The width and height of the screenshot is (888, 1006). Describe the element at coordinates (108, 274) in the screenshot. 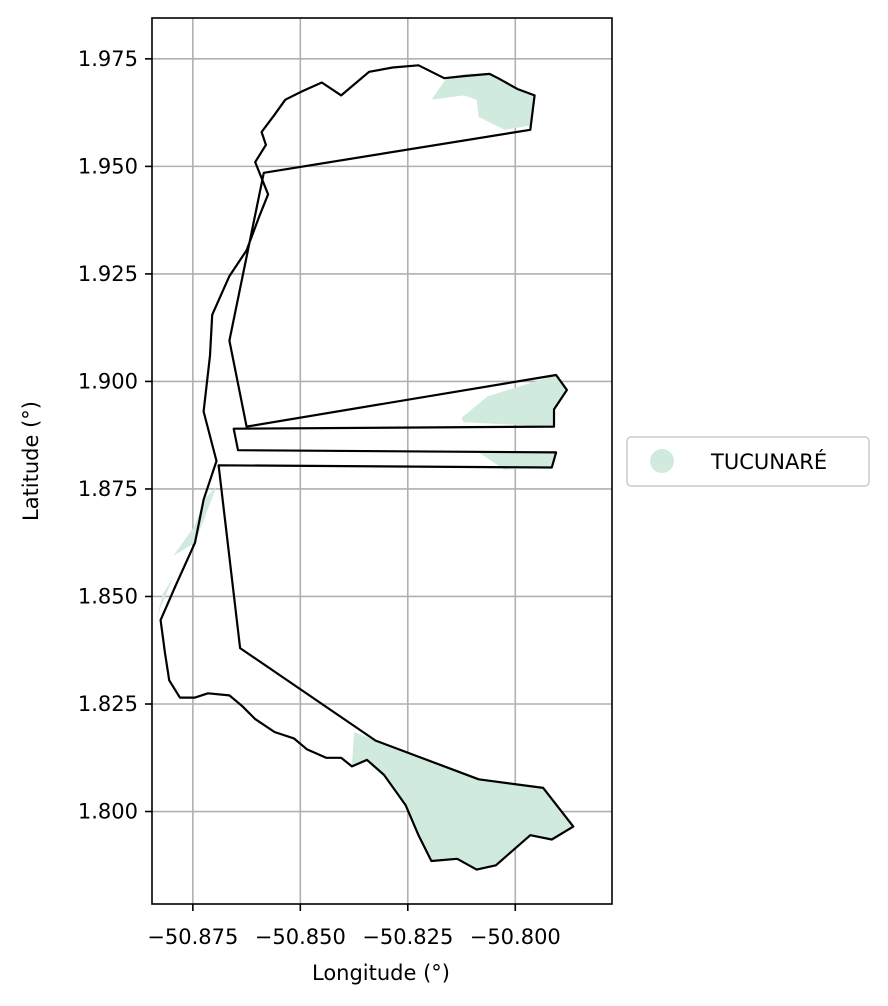

I see `y-tick-label: 1.925` at that location.